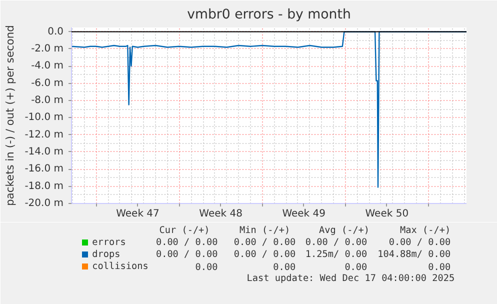  I want to click on text: Max (-/+), so click(425, 230).